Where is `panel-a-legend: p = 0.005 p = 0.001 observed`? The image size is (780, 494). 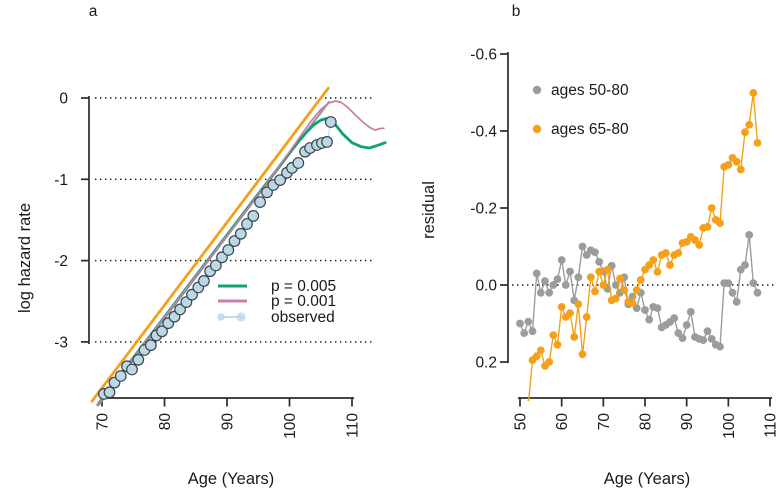 panel-a-legend: p = 0.005 p = 0.001 observed is located at coordinates (276, 302).